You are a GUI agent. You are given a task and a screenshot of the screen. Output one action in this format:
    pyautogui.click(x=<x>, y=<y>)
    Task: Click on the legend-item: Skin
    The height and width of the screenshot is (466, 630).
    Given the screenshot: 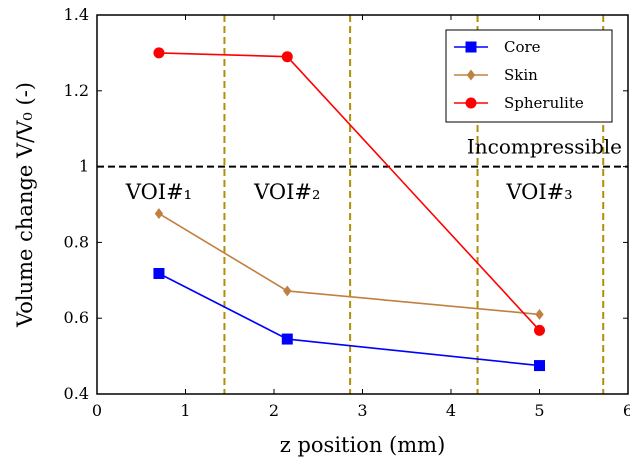 What is the action you would take?
    pyautogui.click(x=496, y=75)
    